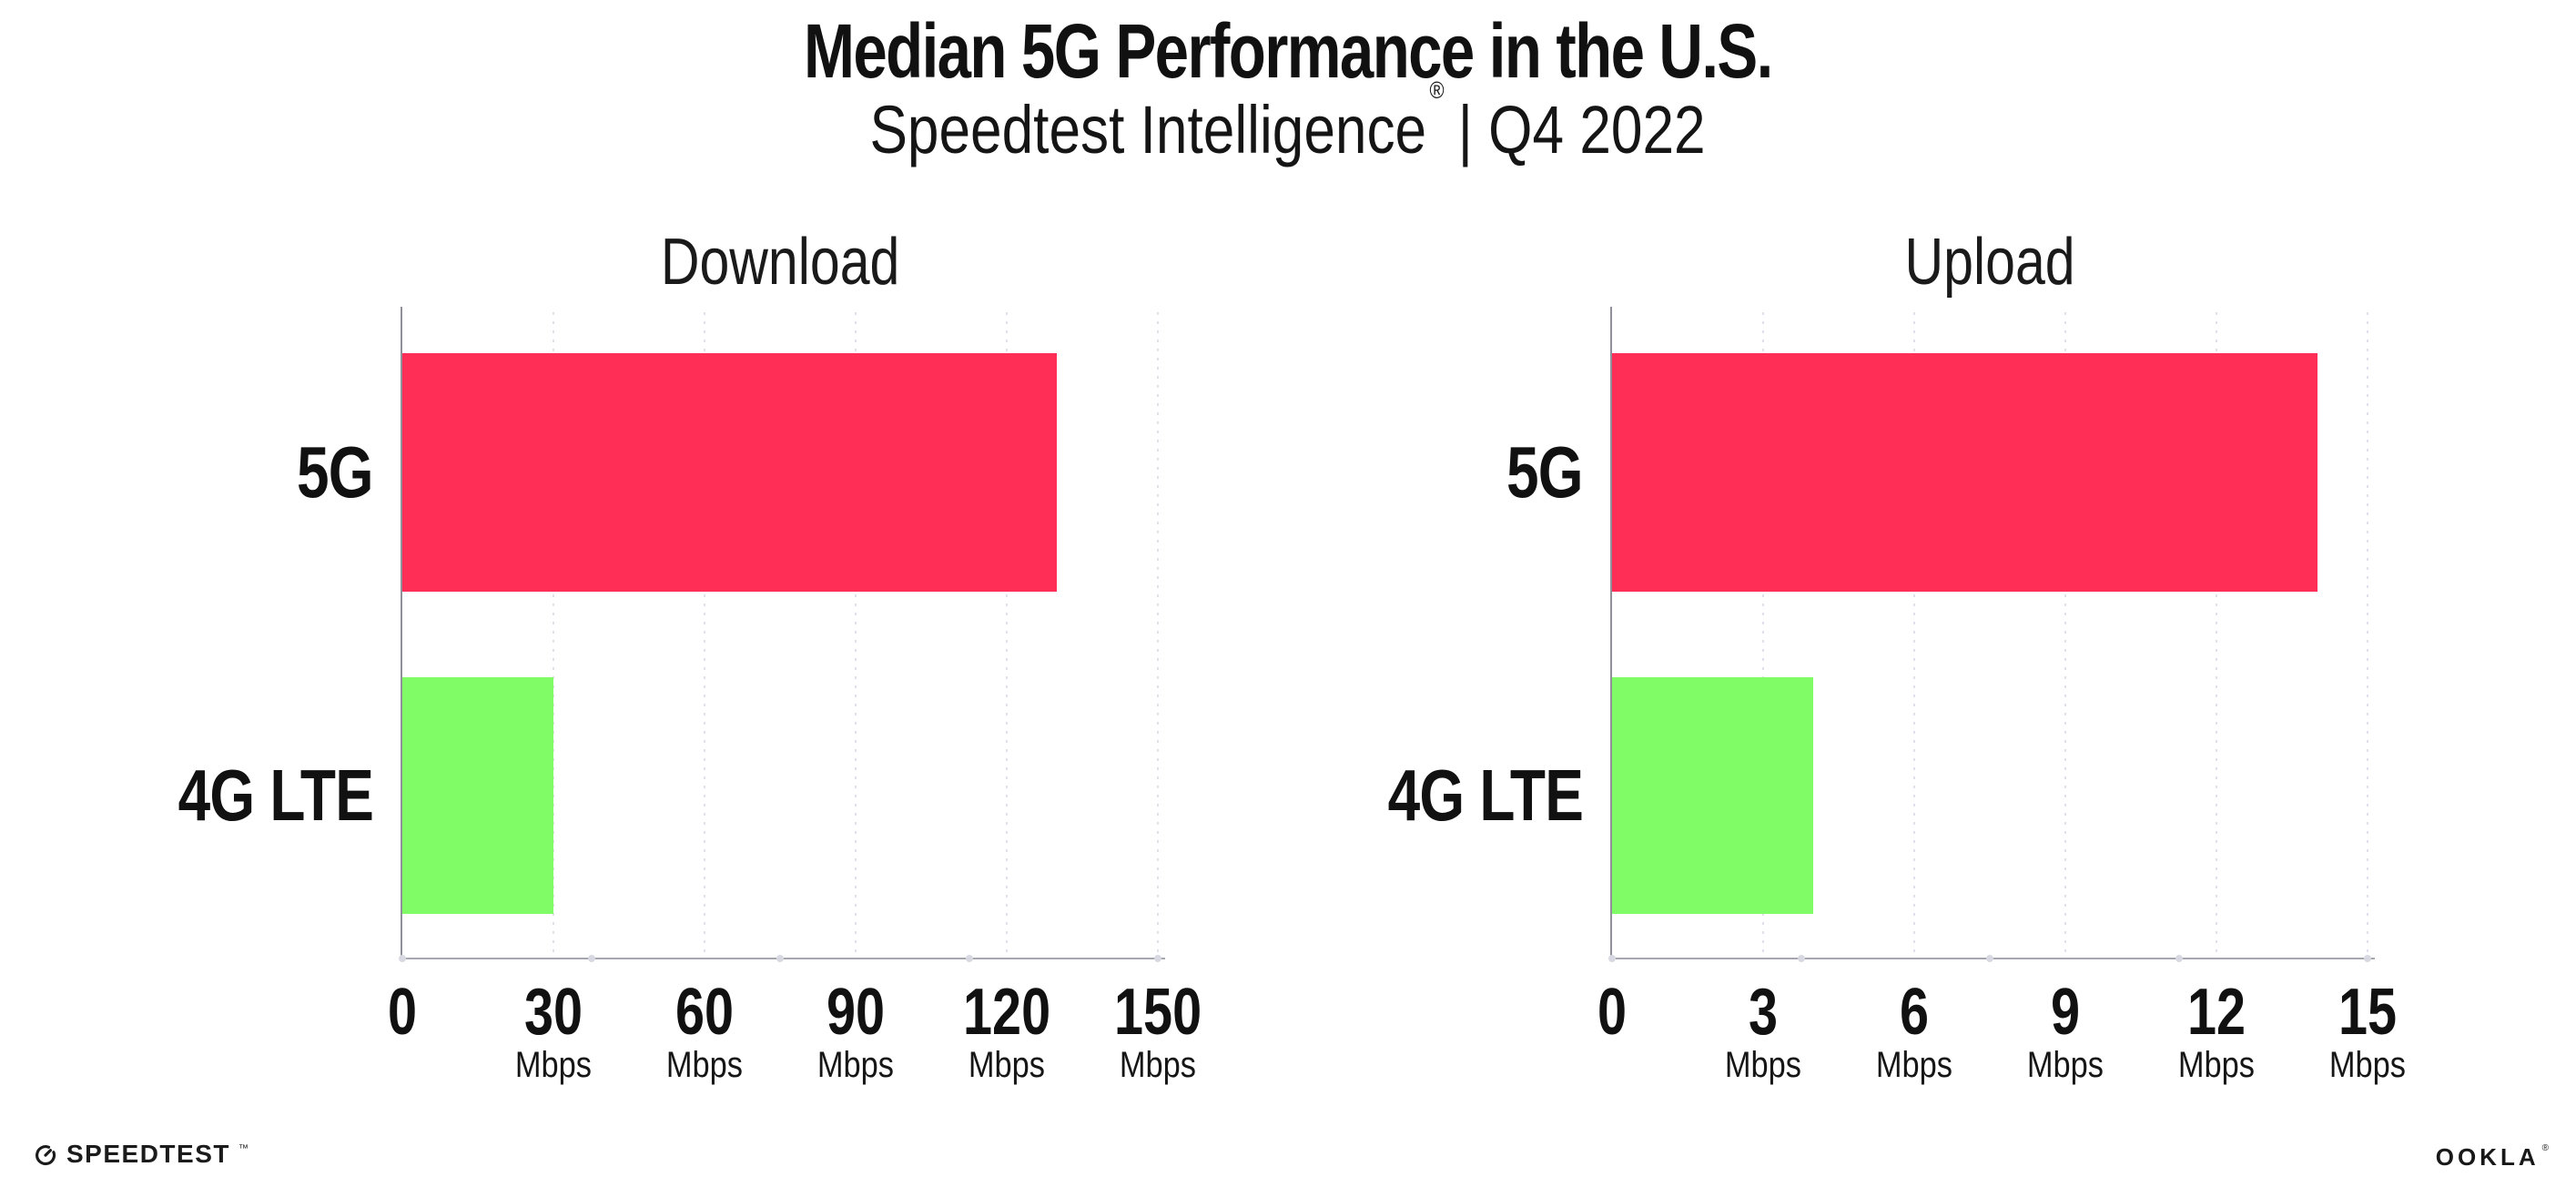 The width and height of the screenshot is (2576, 1197). I want to click on x-tick-30: 30, so click(553, 1012).